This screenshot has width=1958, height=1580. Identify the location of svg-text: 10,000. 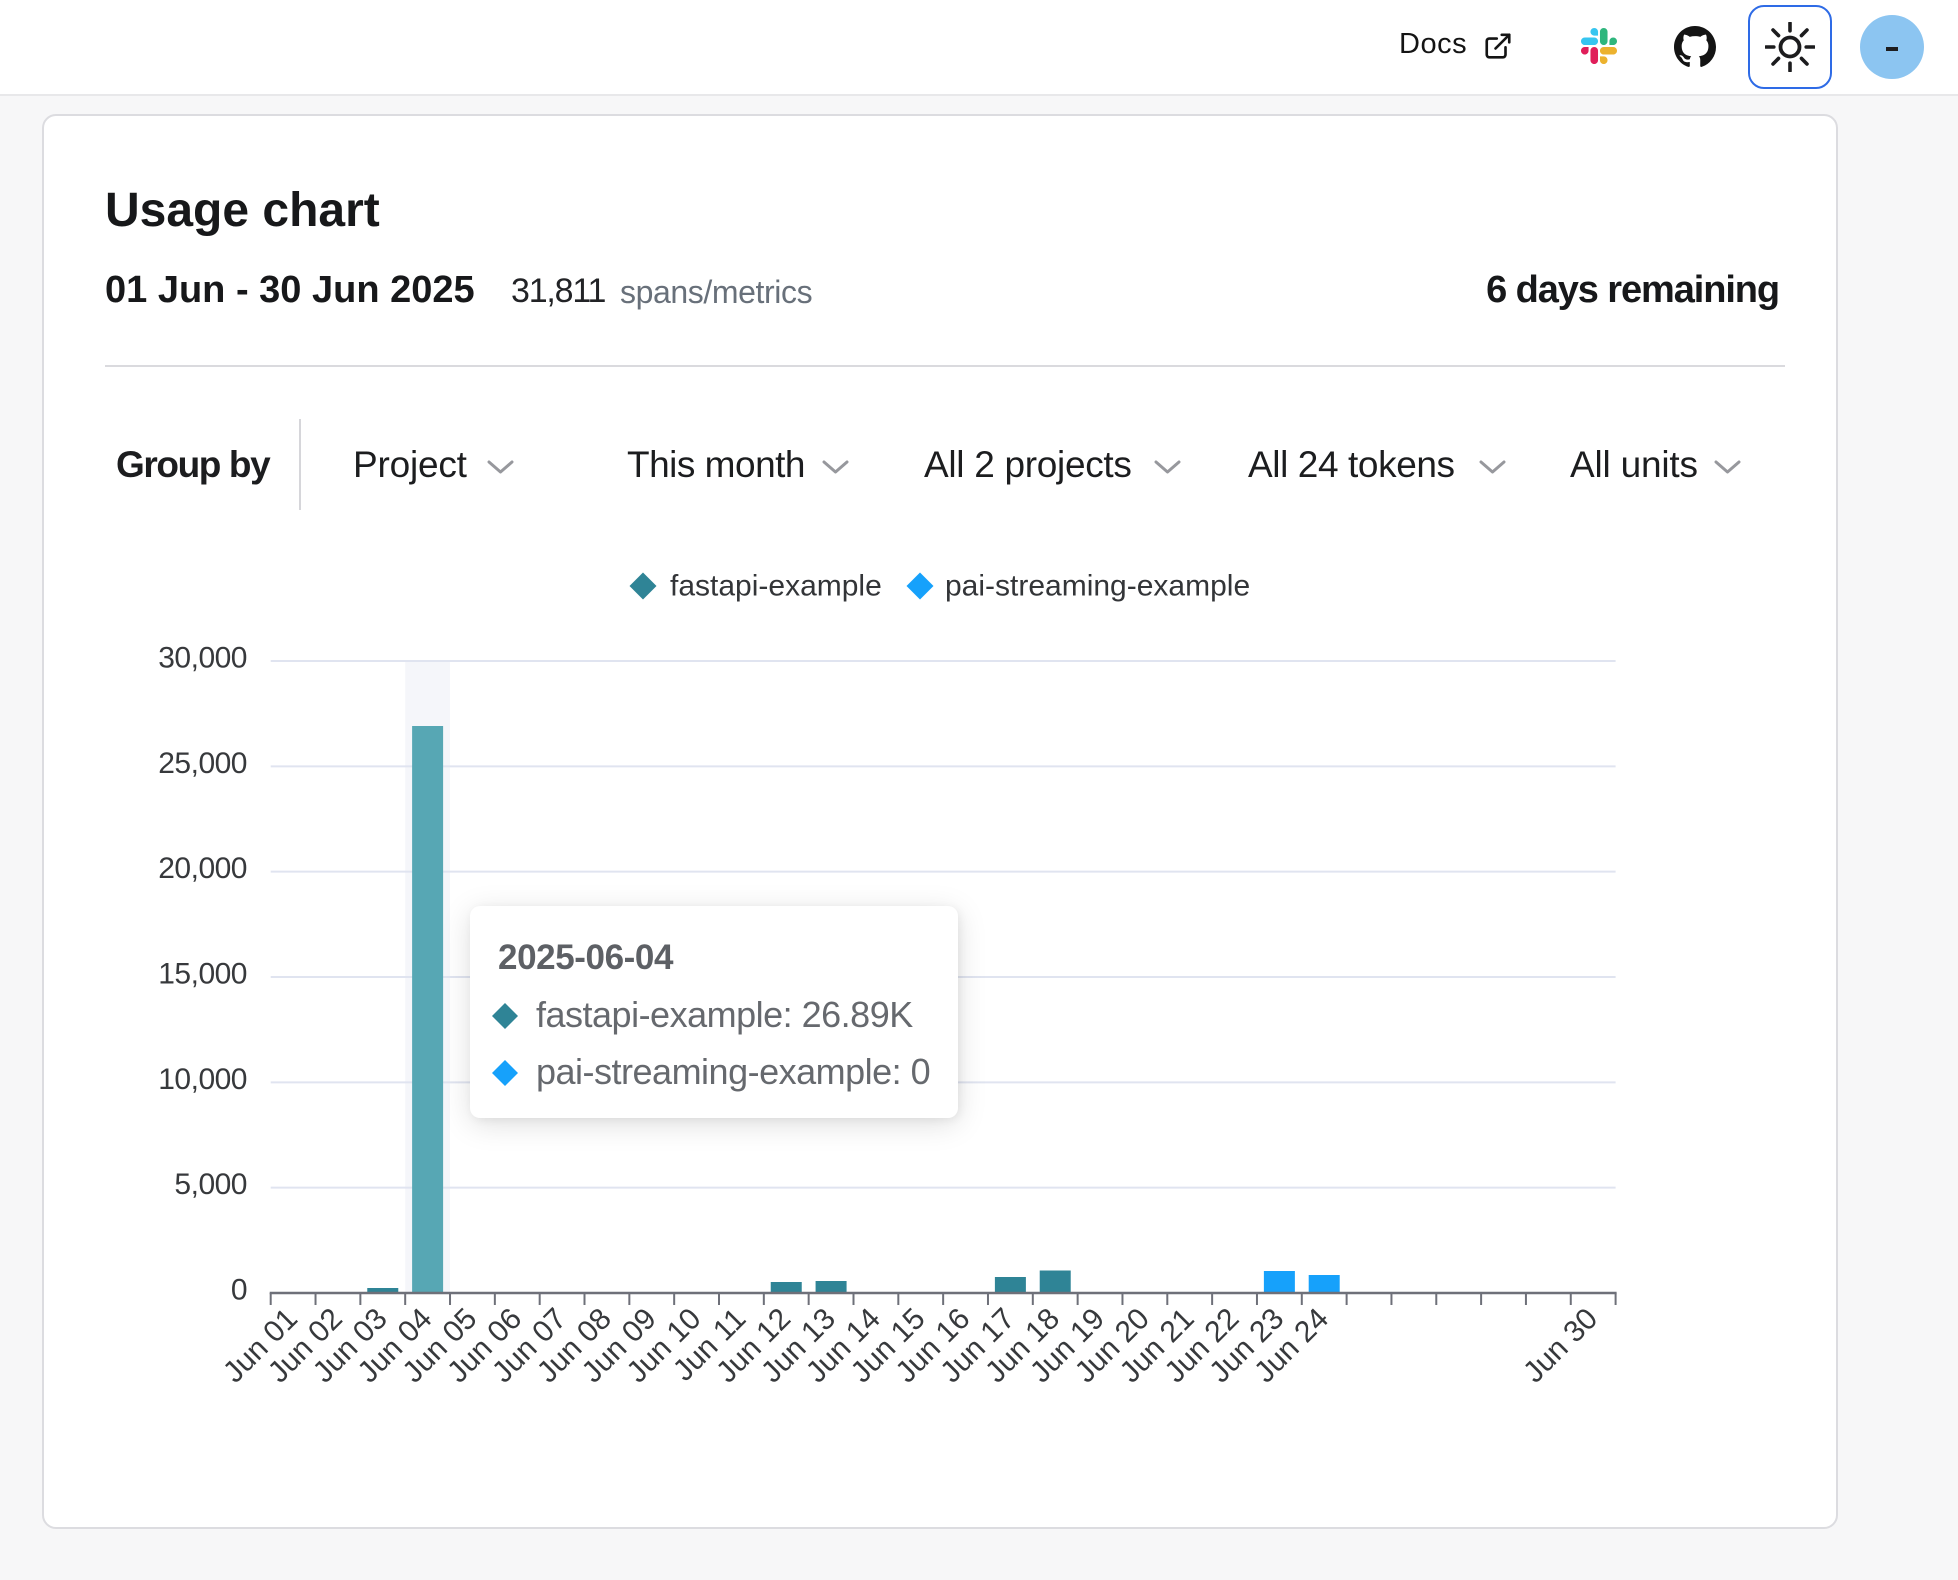
(202, 1079).